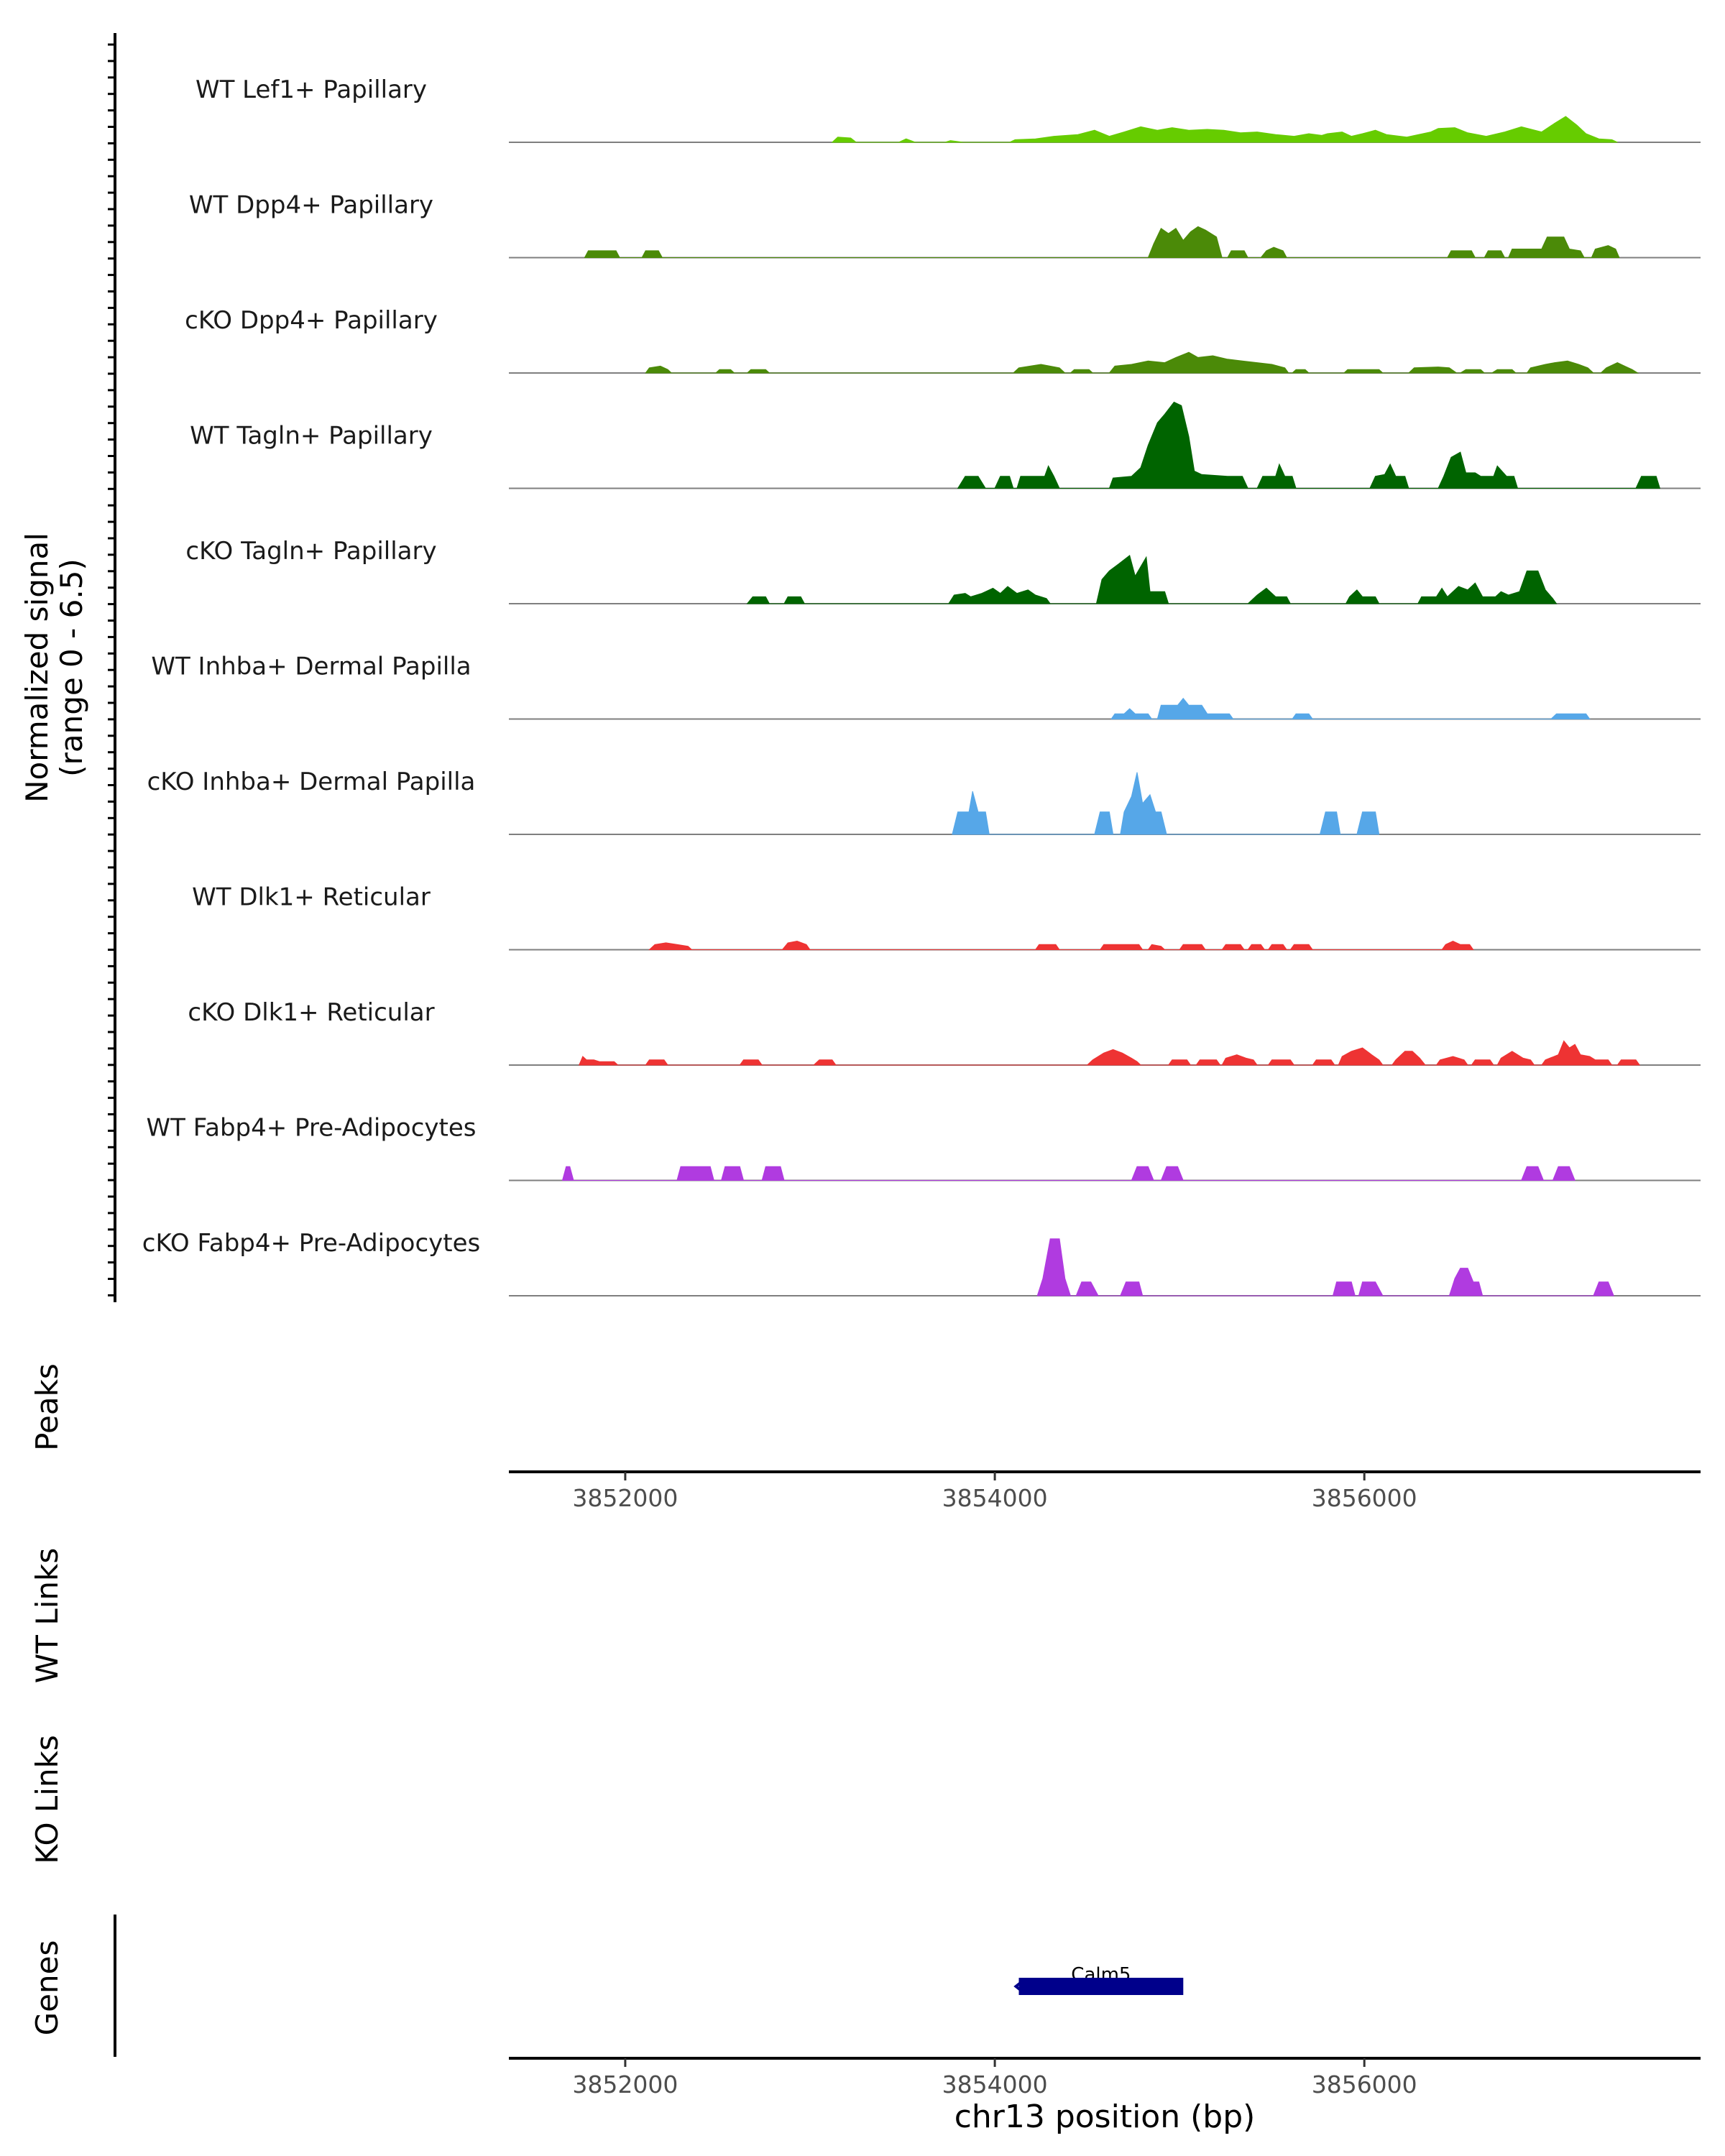  Describe the element at coordinates (311, 1013) in the screenshot. I see `track-label: cKO Dlk1+ Reticular` at that location.